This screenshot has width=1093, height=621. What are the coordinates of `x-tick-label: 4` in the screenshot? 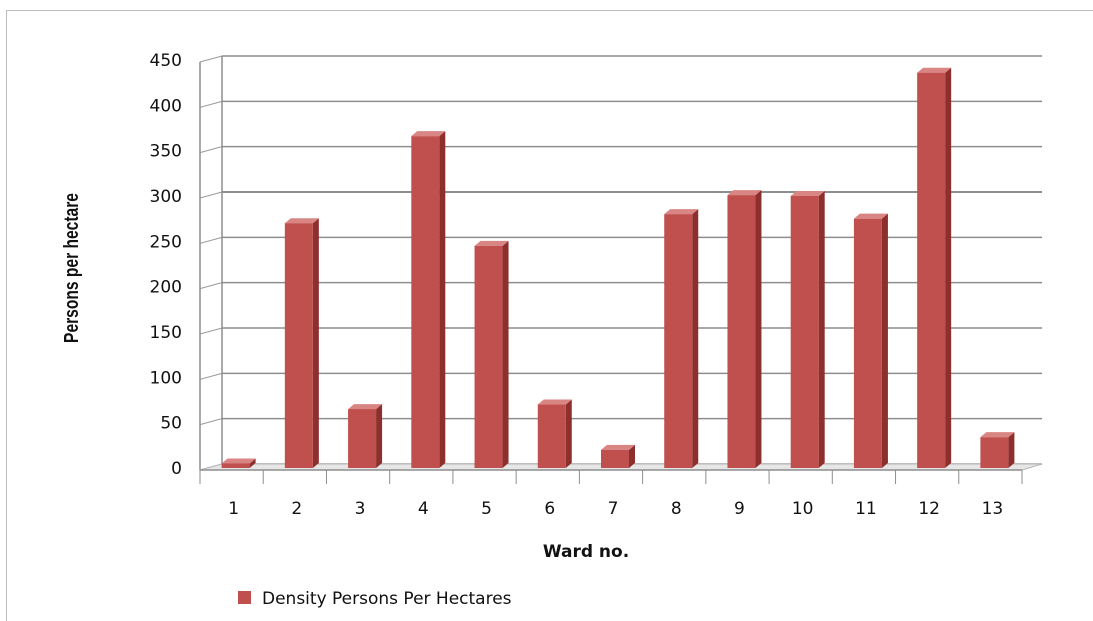 It's located at (423, 509).